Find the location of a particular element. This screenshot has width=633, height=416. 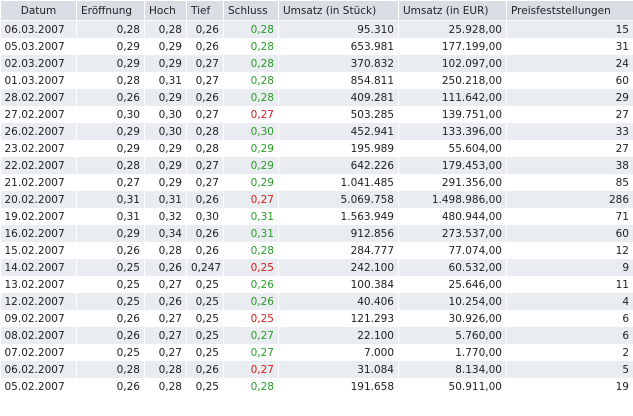

table-cell: 21.02.2007 is located at coordinates (38, 182).